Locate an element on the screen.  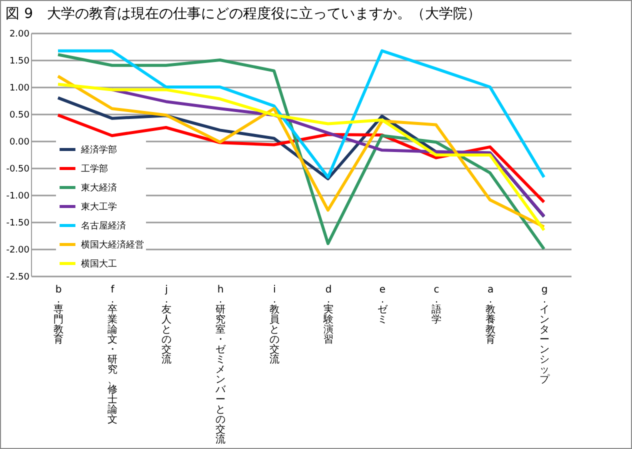
legend-label: 横国大経済経営 is located at coordinates (112, 245).